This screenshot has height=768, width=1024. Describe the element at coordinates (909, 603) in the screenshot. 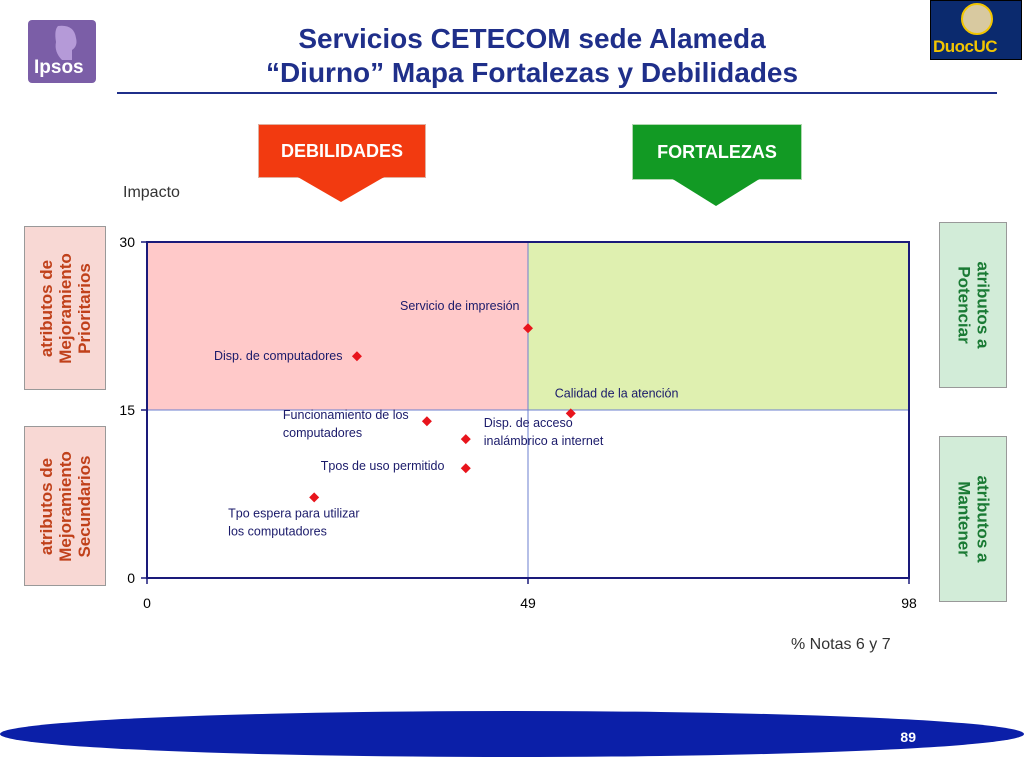

I see `x-tick-label: 98` at that location.